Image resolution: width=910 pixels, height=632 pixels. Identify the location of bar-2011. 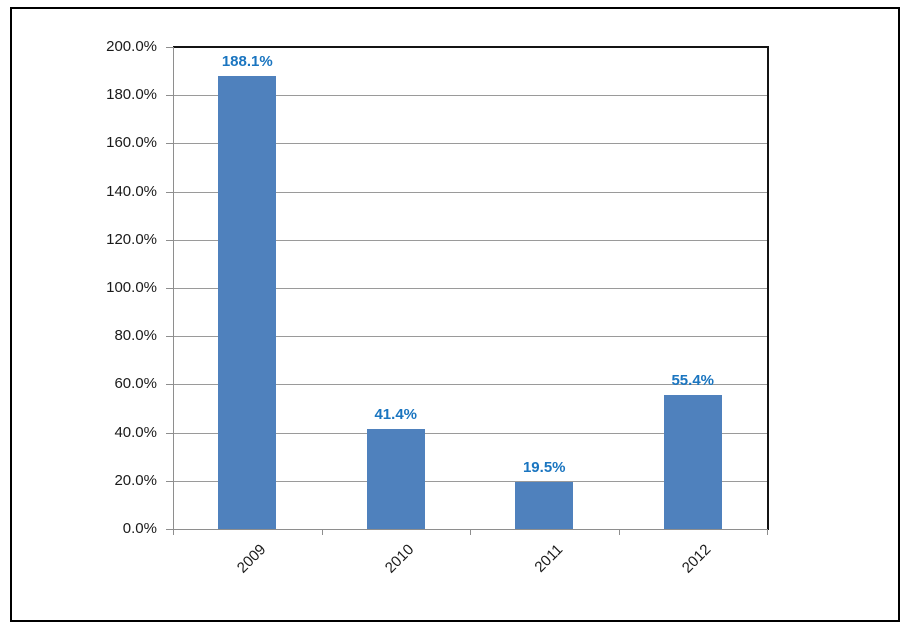
(544, 505).